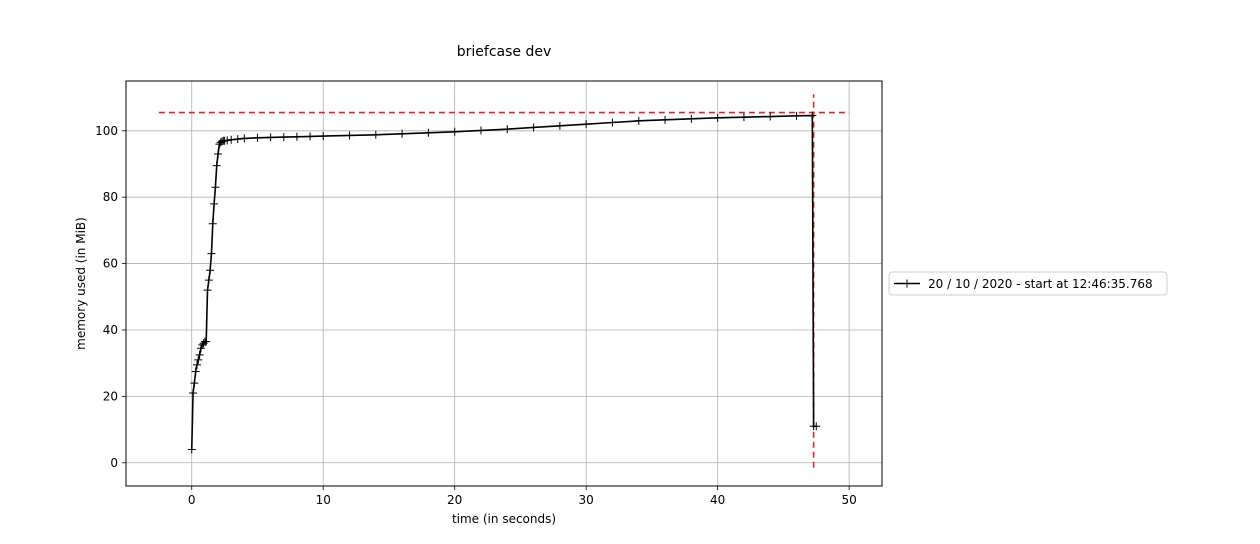 The image size is (1260, 544). Describe the element at coordinates (504, 52) in the screenshot. I see `chart-title: briefcase dev` at that location.